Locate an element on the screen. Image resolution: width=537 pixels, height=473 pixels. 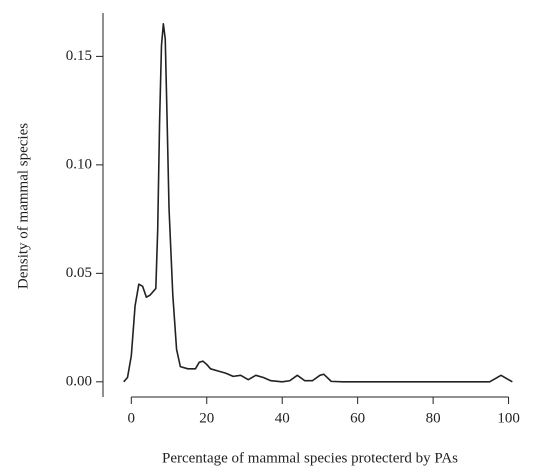
x-tick-label: 100 is located at coordinates (508, 418).